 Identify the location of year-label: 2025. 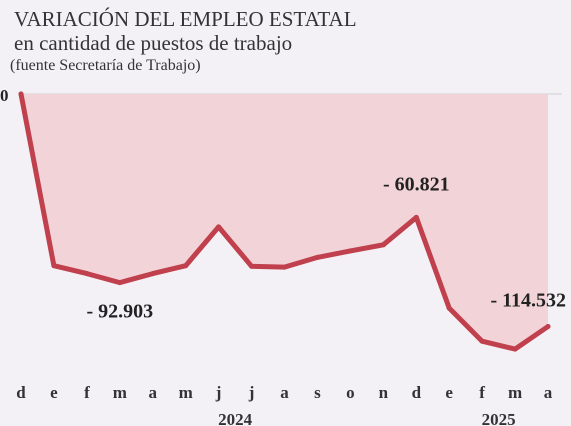
(499, 418).